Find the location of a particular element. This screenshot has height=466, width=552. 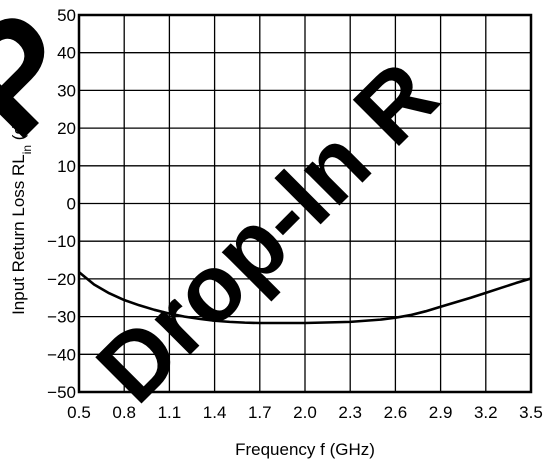

y-tick-label: 40 is located at coordinates (66, 53).